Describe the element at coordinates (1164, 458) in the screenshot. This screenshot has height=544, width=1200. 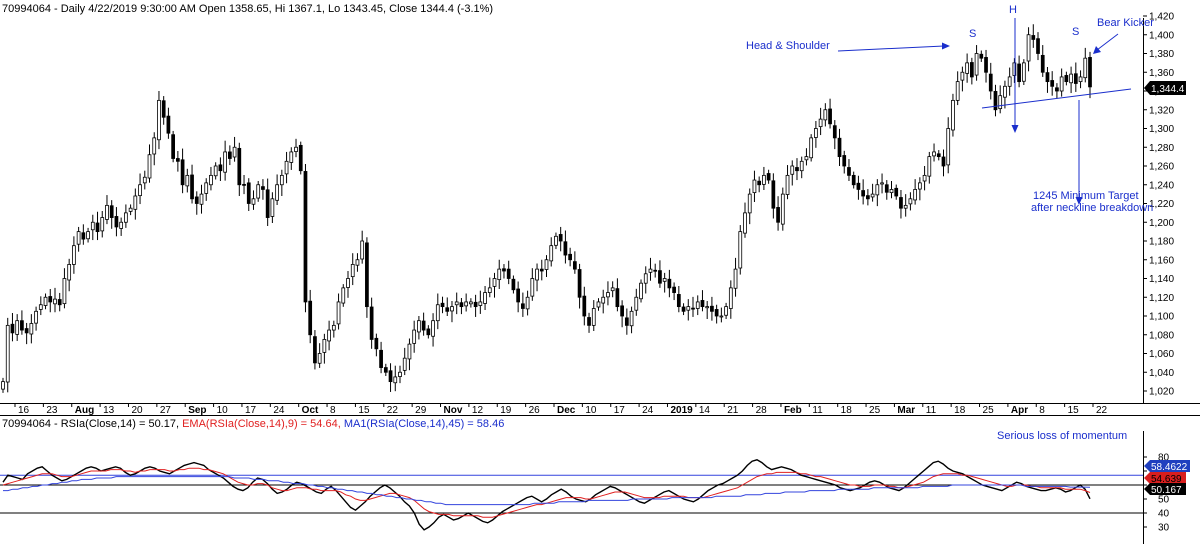
I see `rsi-axis-tick-label: 80` at that location.